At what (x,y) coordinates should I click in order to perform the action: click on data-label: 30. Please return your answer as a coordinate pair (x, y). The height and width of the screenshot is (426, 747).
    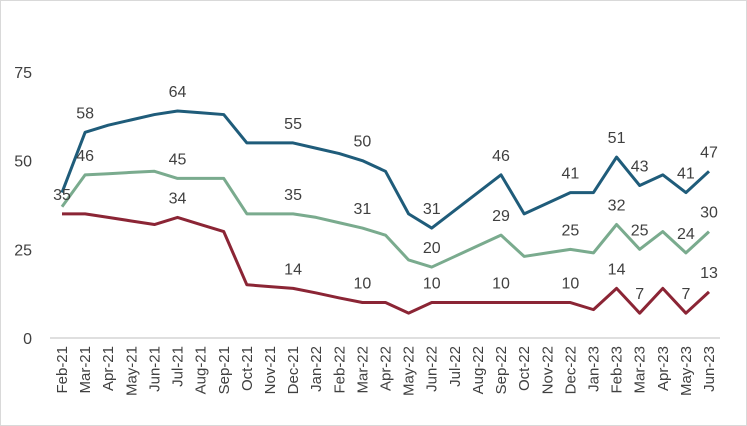
    Looking at the image, I should click on (709, 213).